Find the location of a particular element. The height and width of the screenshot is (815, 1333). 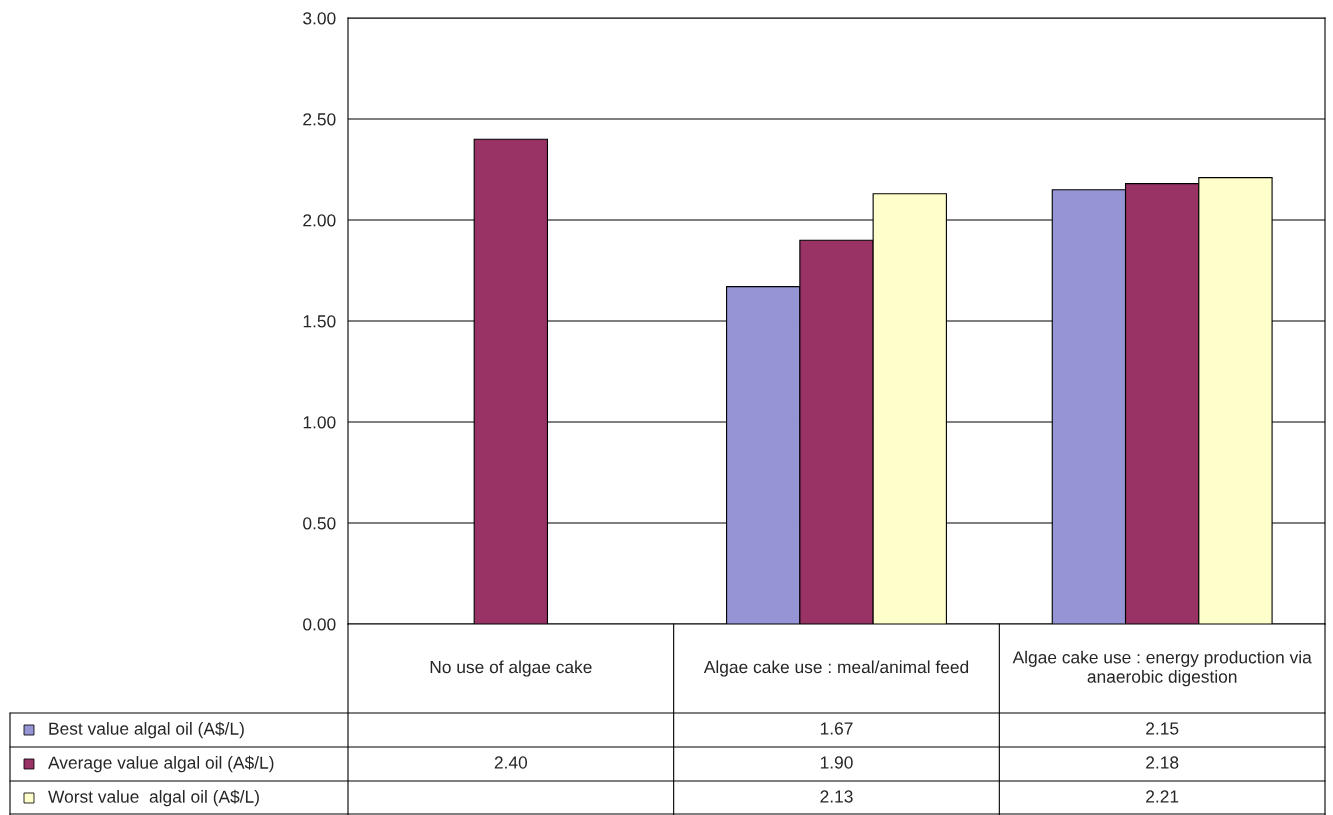

legend-label: Average value algal oil (A$/L) is located at coordinates (161, 764).